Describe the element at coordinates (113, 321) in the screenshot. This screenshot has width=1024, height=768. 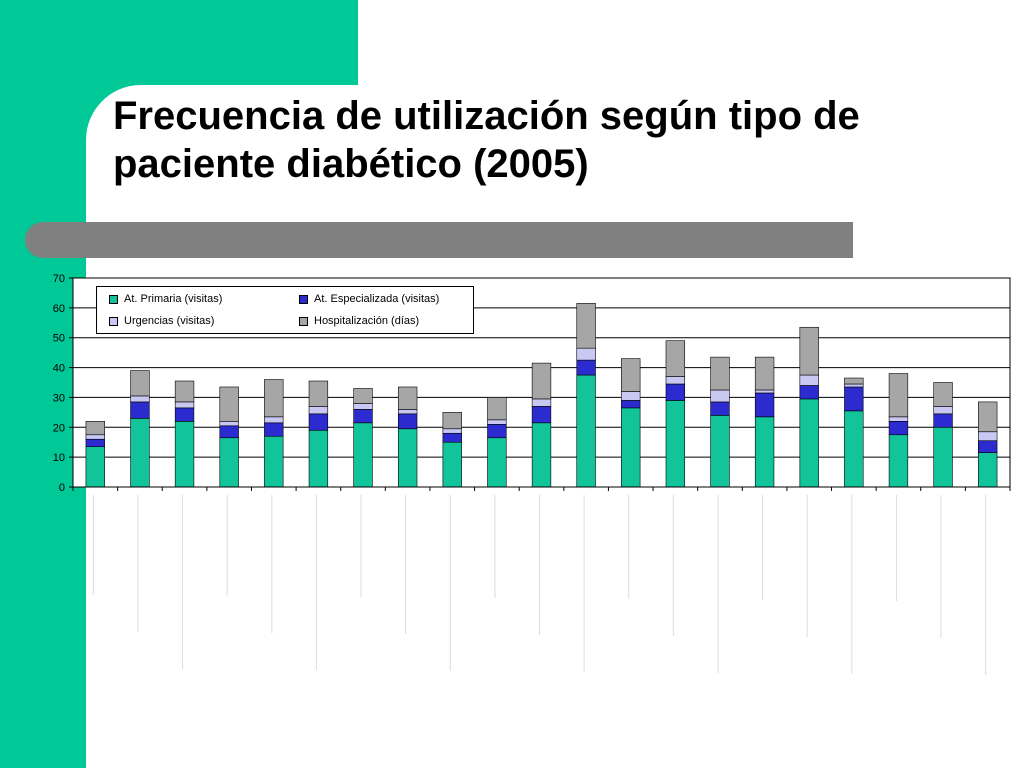
I see `legend-swatch-urgencias` at that location.